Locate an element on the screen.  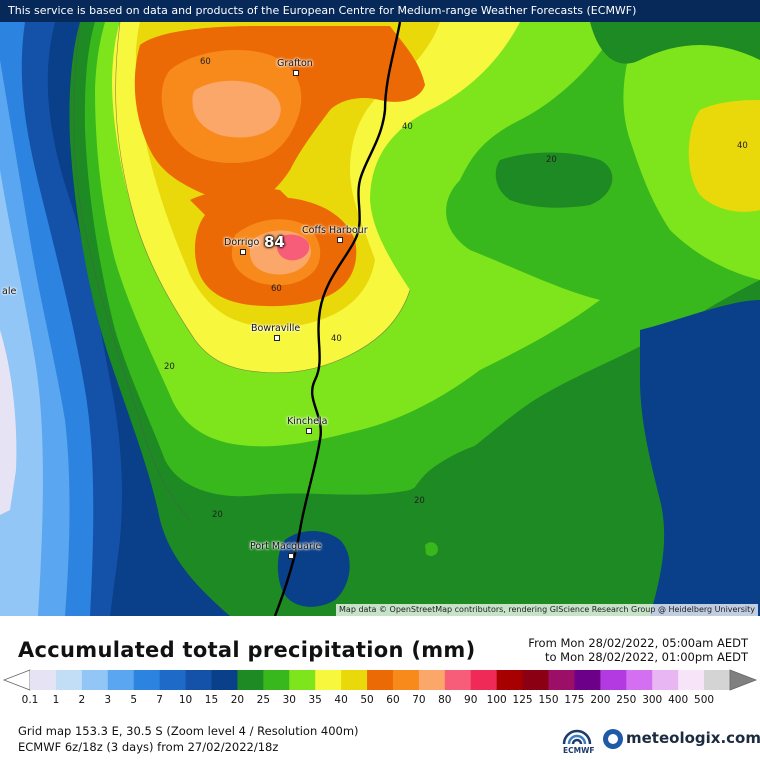
scale-tick-label: 5 is located at coordinates (134, 700).